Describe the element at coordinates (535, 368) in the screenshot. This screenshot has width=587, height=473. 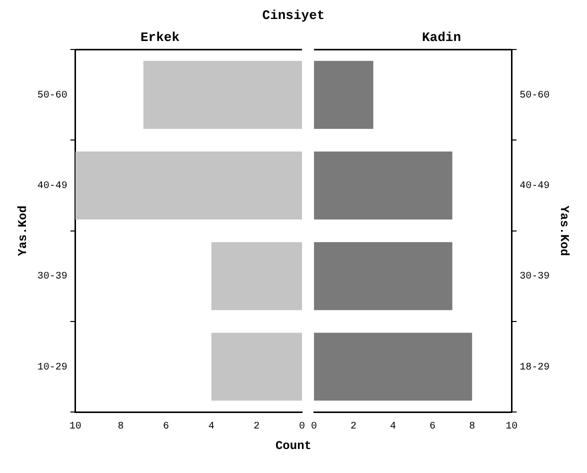
I see `y-tick-label: 18-29` at that location.